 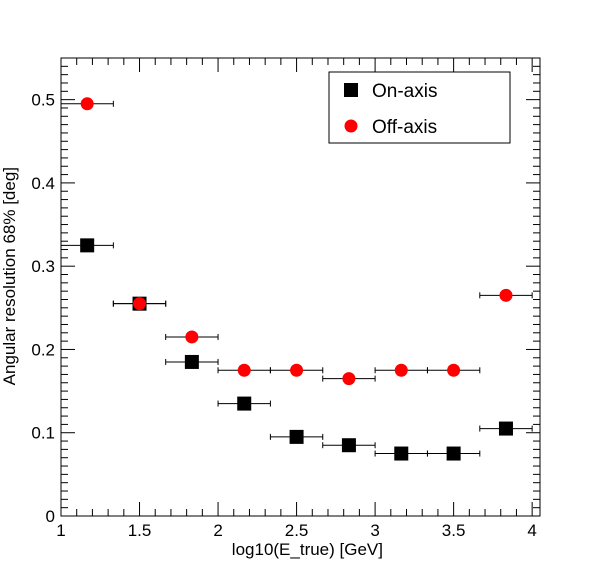 What do you see at coordinates (351, 126) in the screenshot?
I see `legend-off-axis-marker` at bounding box center [351, 126].